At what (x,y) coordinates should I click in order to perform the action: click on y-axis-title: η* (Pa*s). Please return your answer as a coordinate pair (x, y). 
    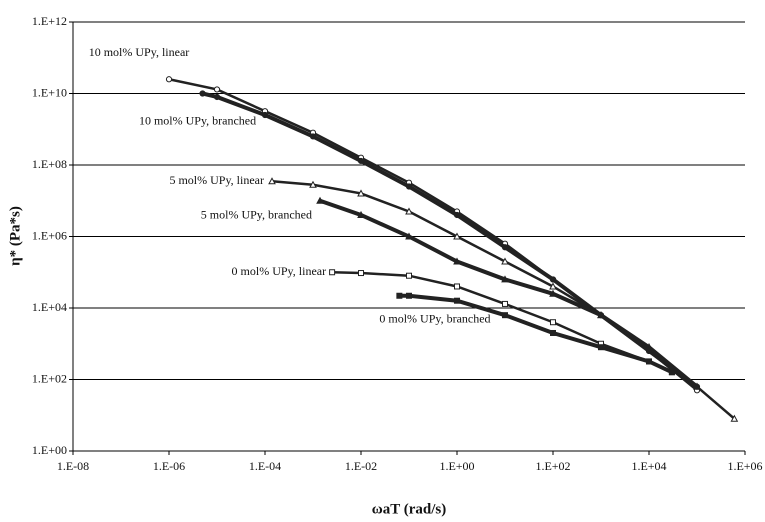
    Looking at the image, I should click on (15, 236).